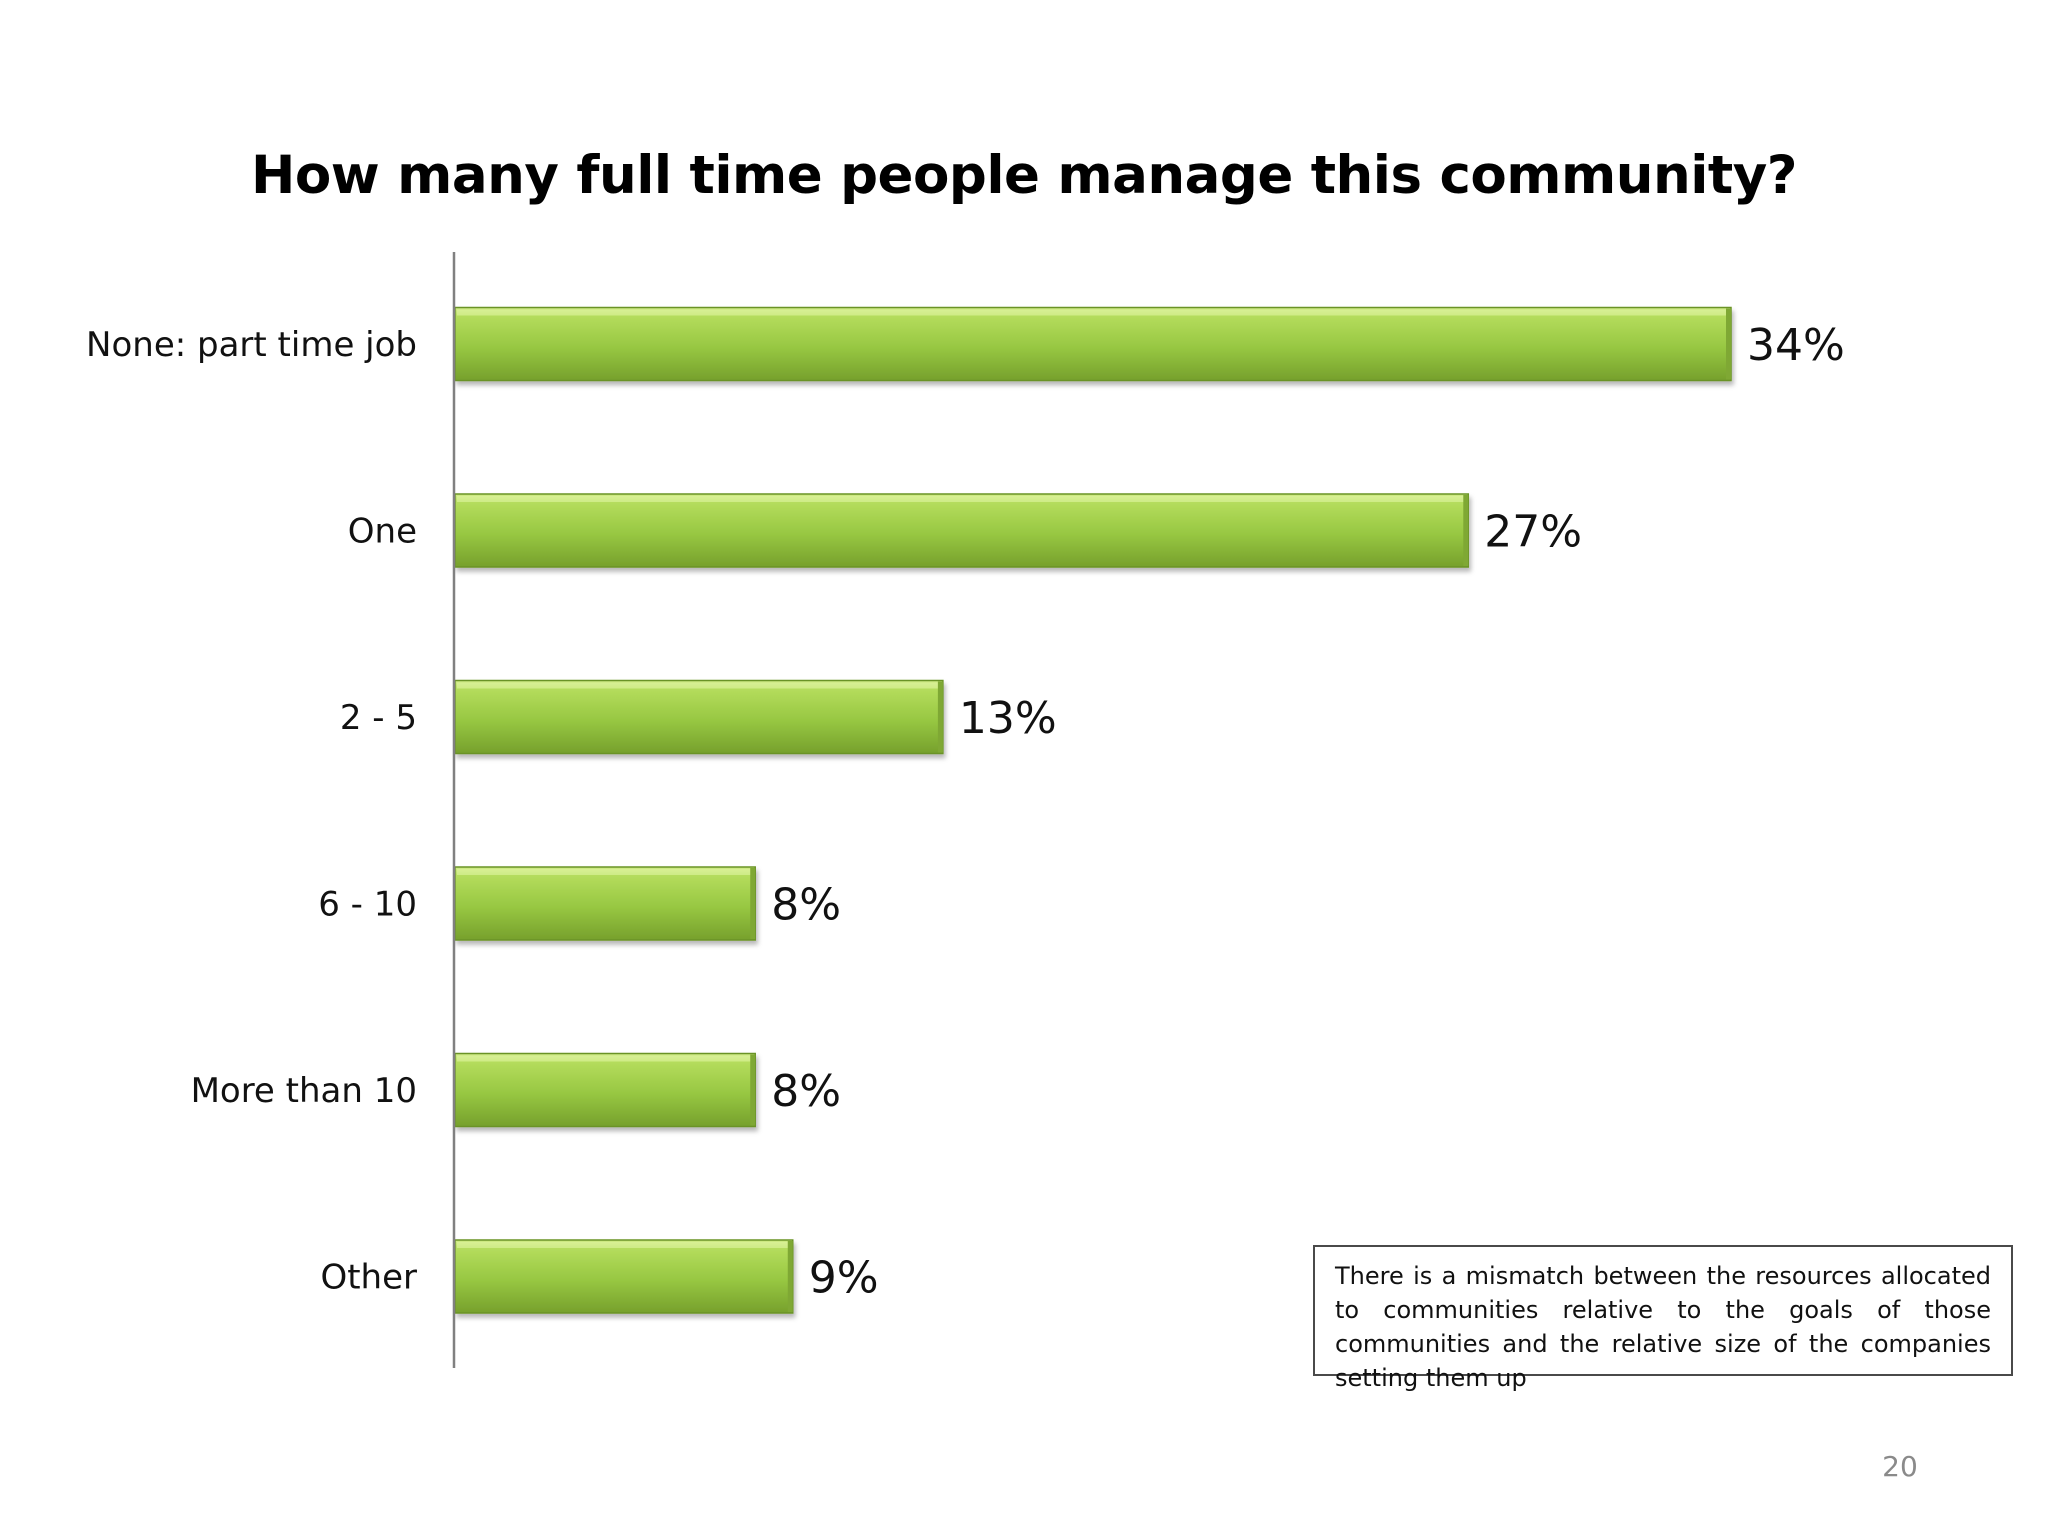  I want to click on category-label-3: 6 - 10, so click(367, 905).